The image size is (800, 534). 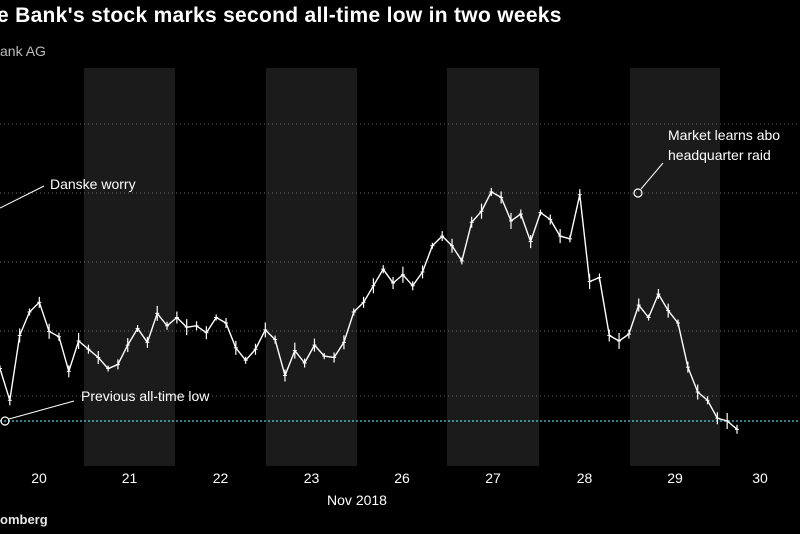 I want to click on previous-low-leader, so click(x=41, y=410).